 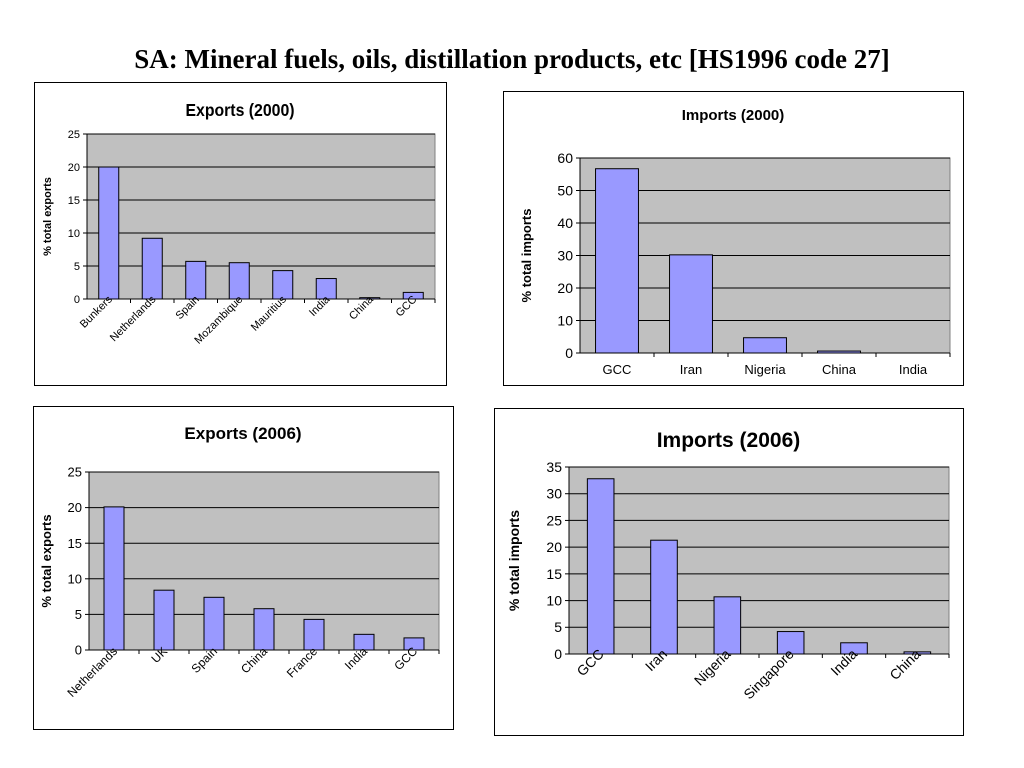 What do you see at coordinates (729, 440) in the screenshot?
I see `chart-title: Imports (2006)` at bounding box center [729, 440].